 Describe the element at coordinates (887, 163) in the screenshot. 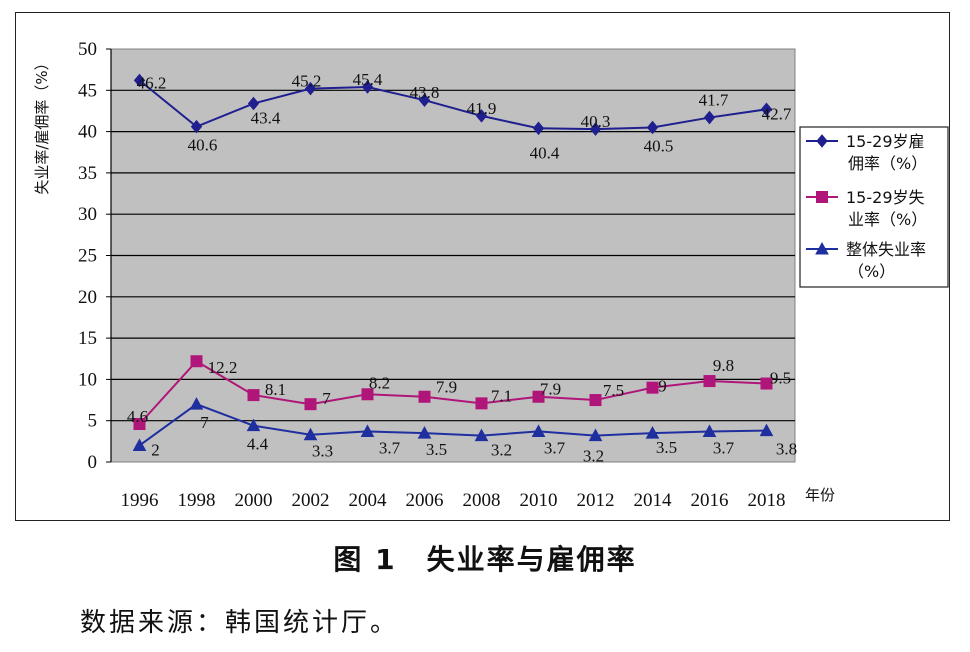

I see `legend-label: 佣率（%）` at that location.